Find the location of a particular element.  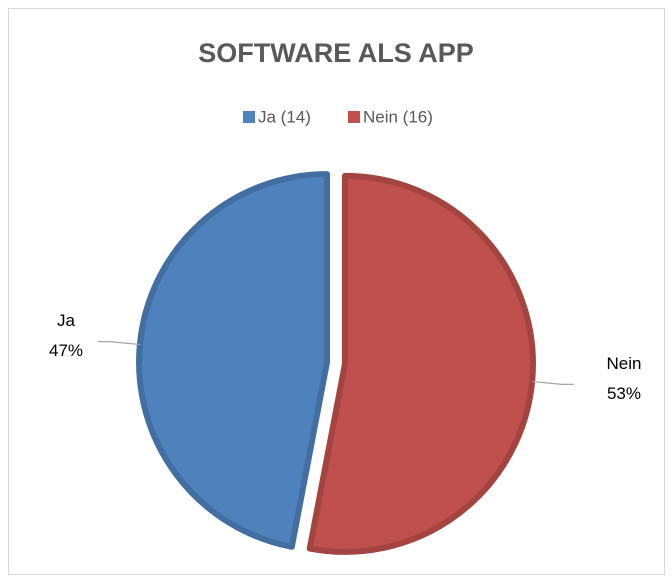

data-label-category: Ja is located at coordinates (66, 320).